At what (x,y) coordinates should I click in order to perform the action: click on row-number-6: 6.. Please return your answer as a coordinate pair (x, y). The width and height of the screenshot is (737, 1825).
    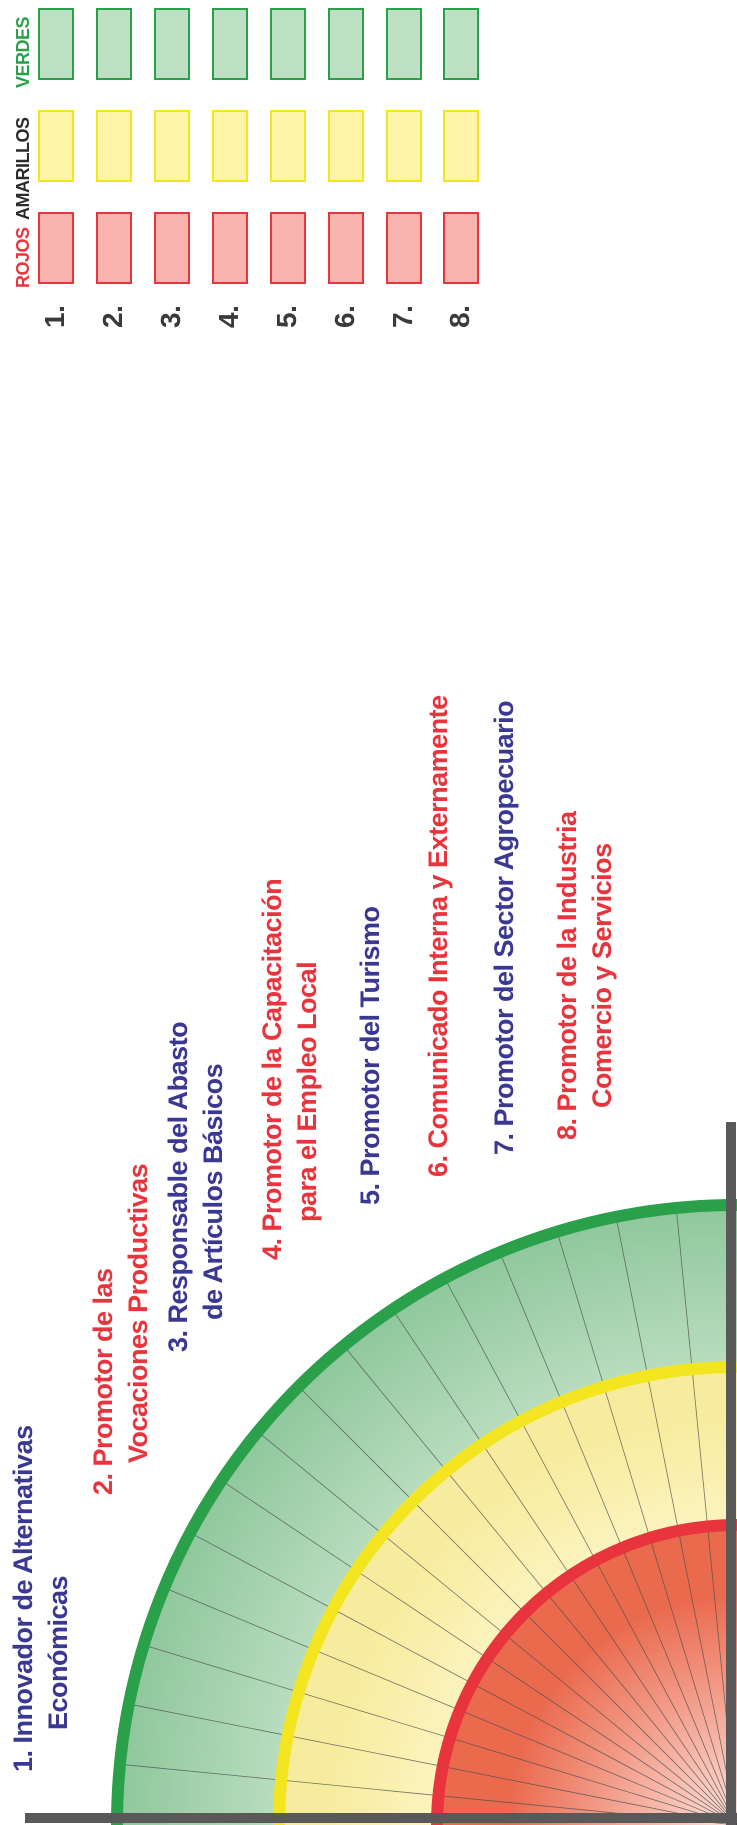
    Looking at the image, I should click on (344, 316).